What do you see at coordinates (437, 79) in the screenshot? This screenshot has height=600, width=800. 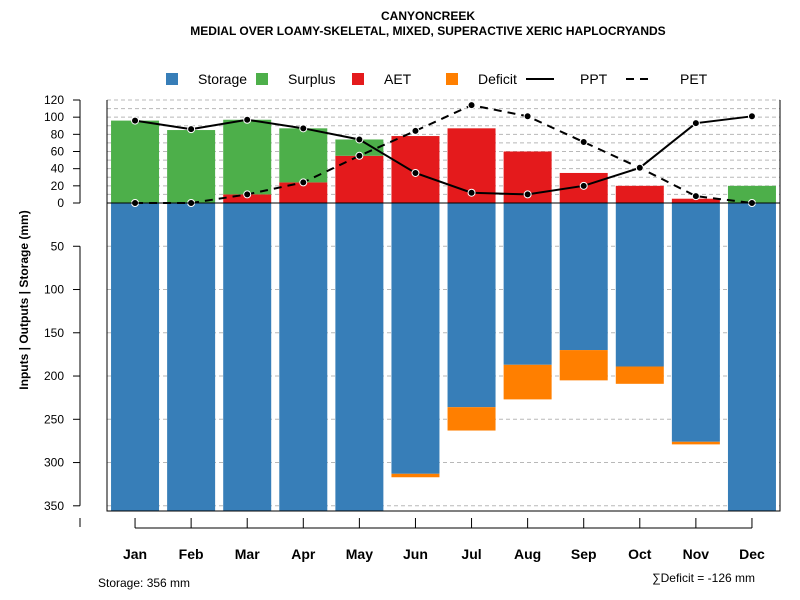 I see `legend: Storage Surplus AET Deficit PPT PET` at bounding box center [437, 79].